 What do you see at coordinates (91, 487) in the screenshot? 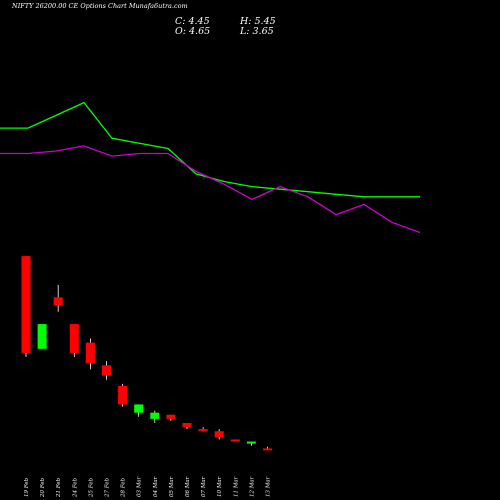
I see `x-tick-label: 25 Feb` at bounding box center [91, 487].